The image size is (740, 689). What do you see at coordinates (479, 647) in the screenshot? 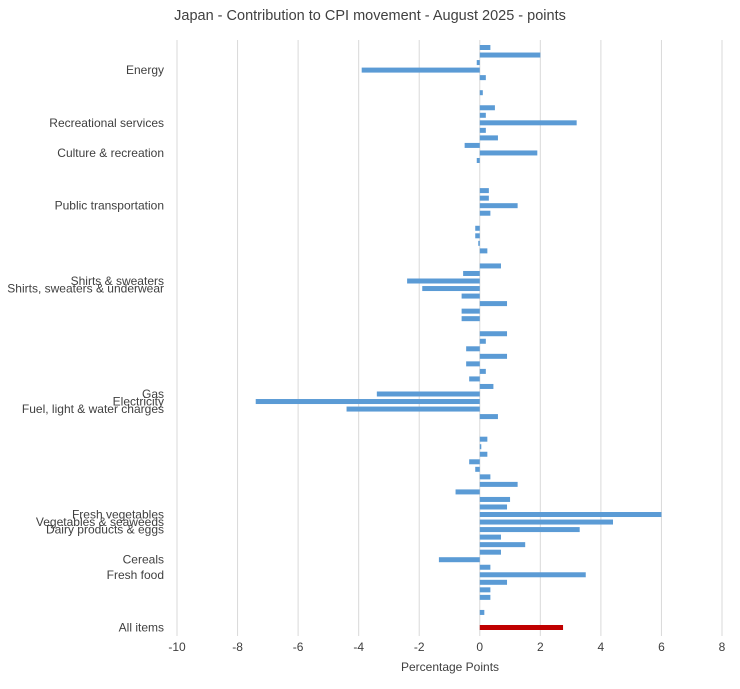
I see `x-tick-label: 0` at bounding box center [479, 647].